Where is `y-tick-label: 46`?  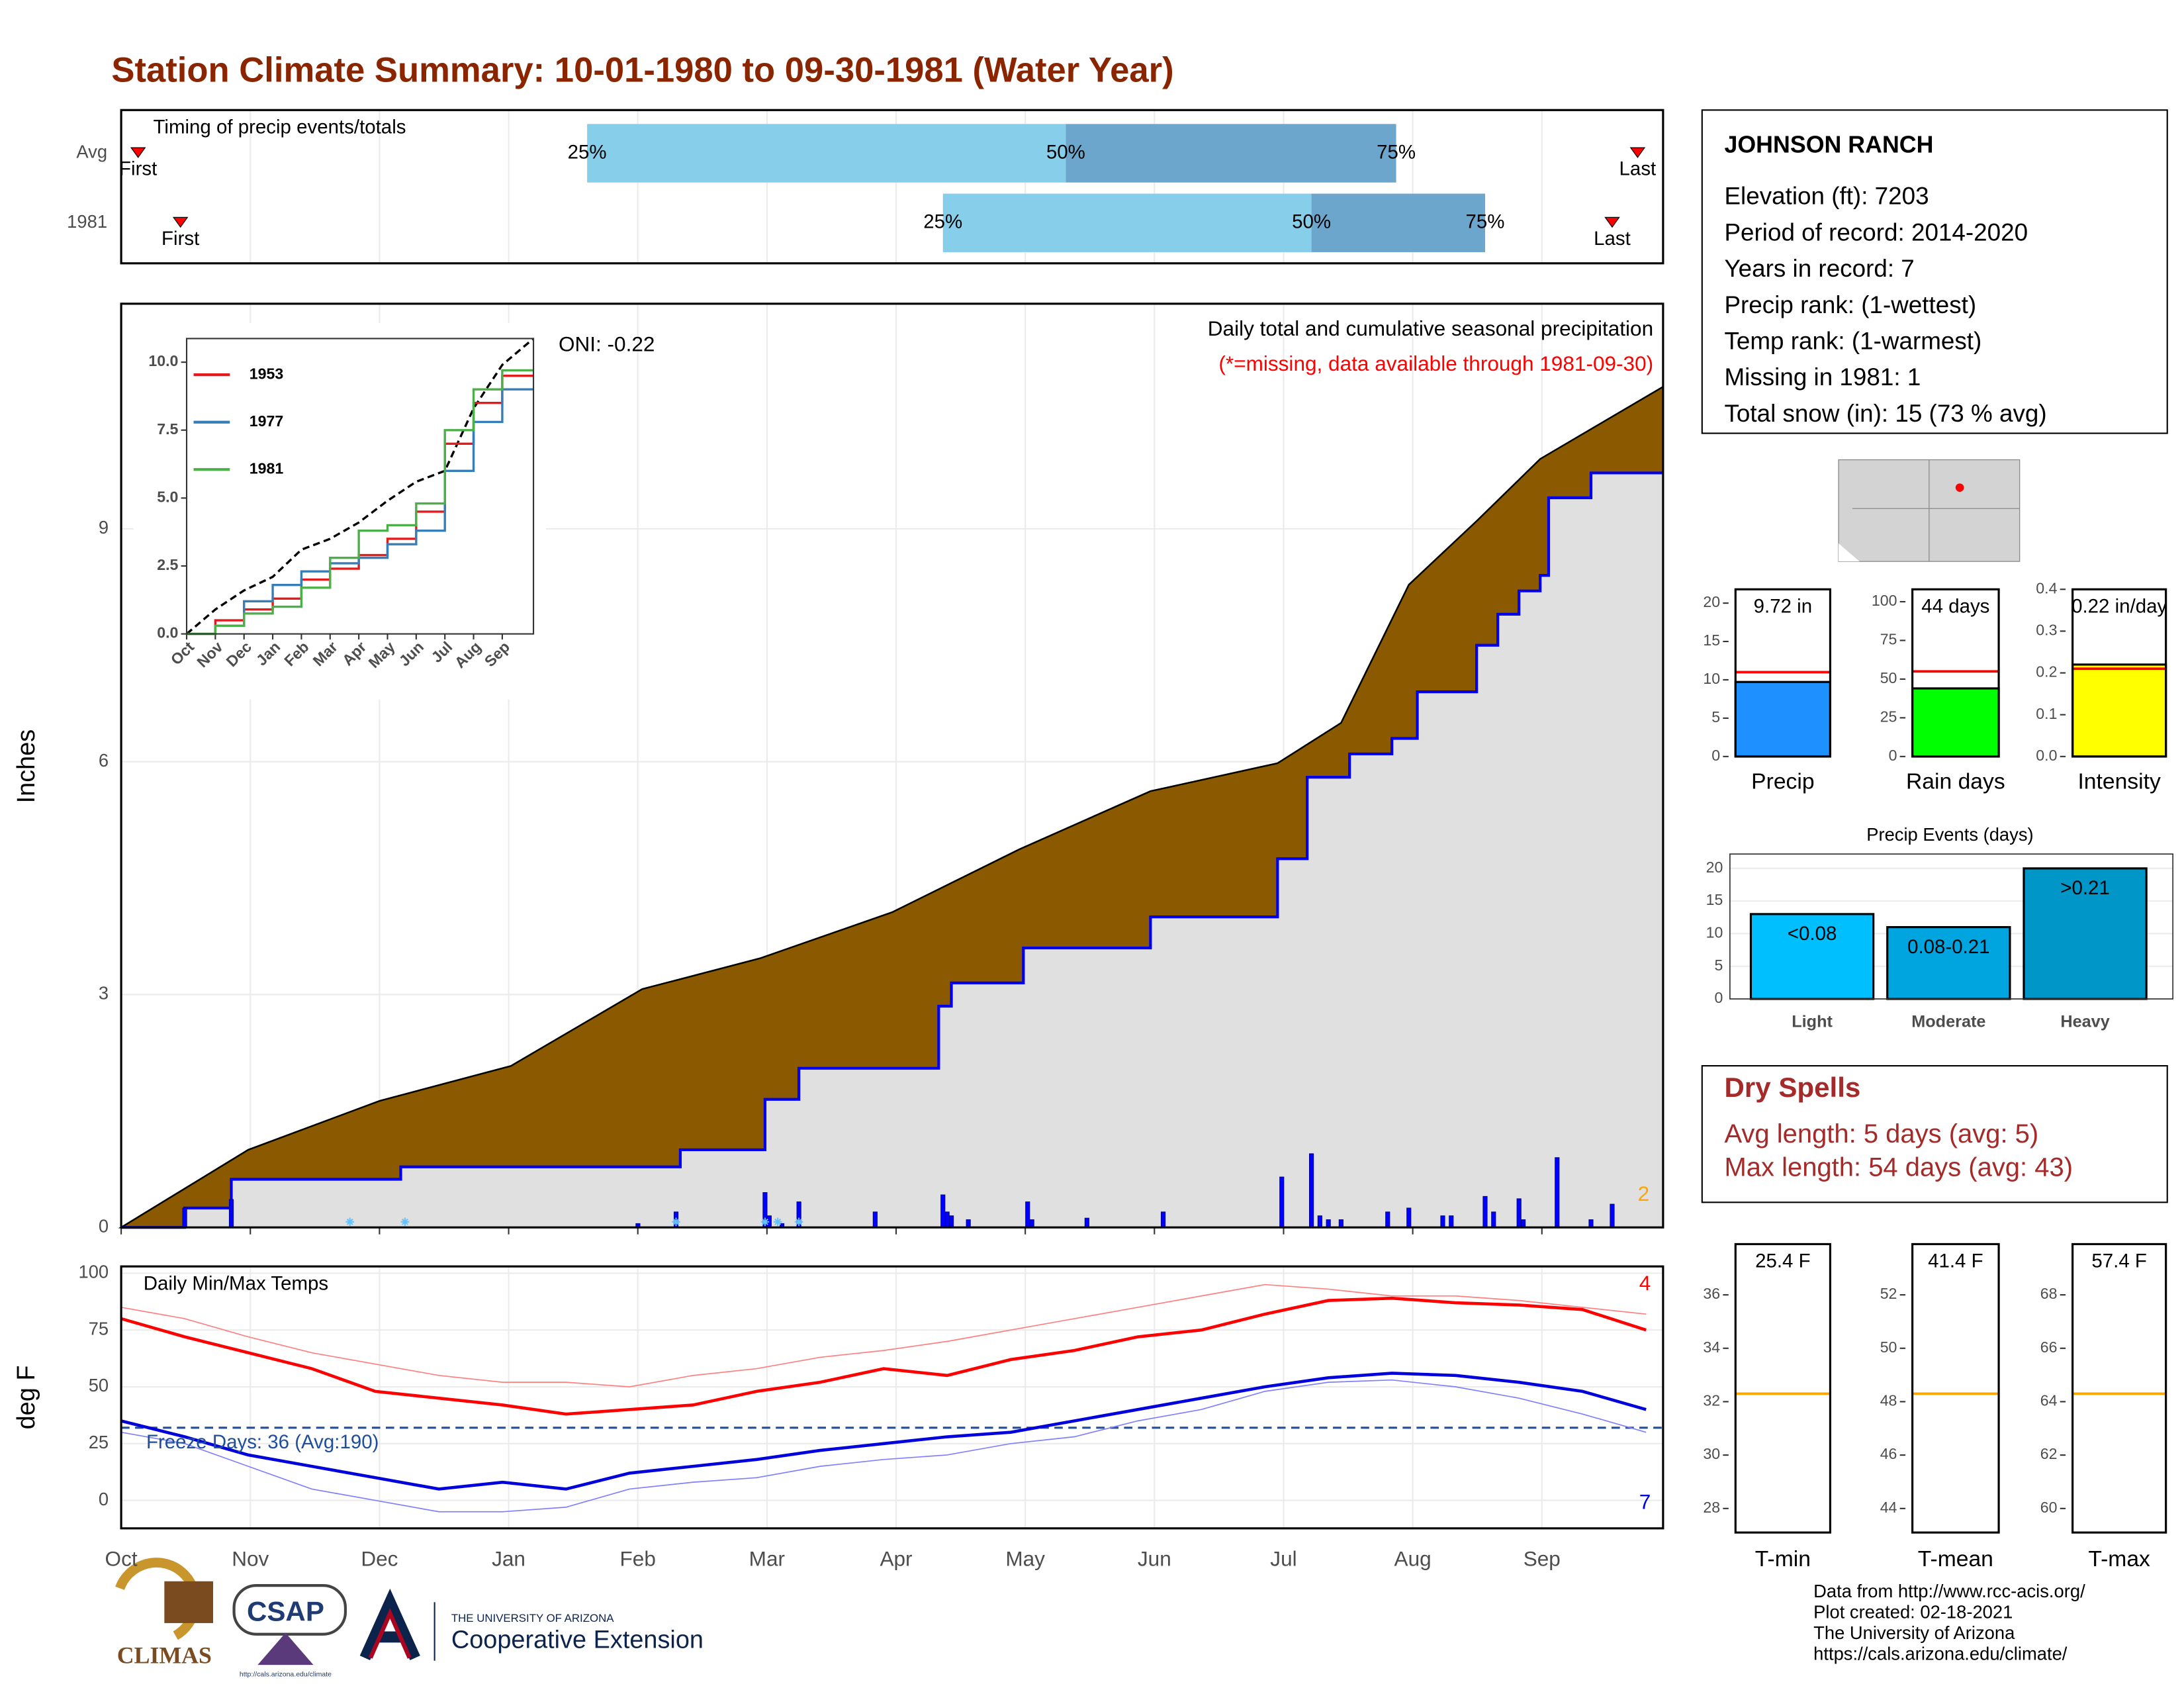
y-tick-label: 46 is located at coordinates (1888, 1453).